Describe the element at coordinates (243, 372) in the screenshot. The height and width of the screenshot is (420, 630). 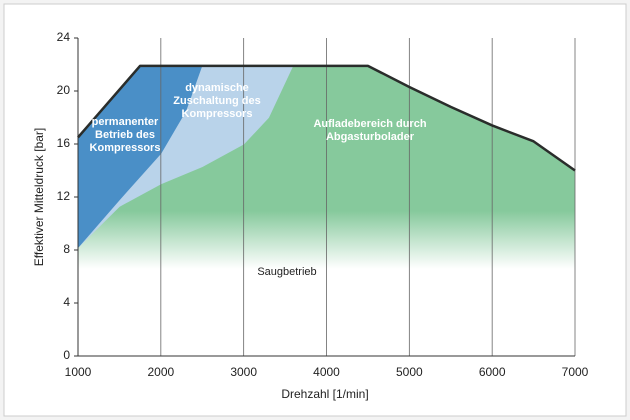
I see `x-tick-label: 3000` at that location.